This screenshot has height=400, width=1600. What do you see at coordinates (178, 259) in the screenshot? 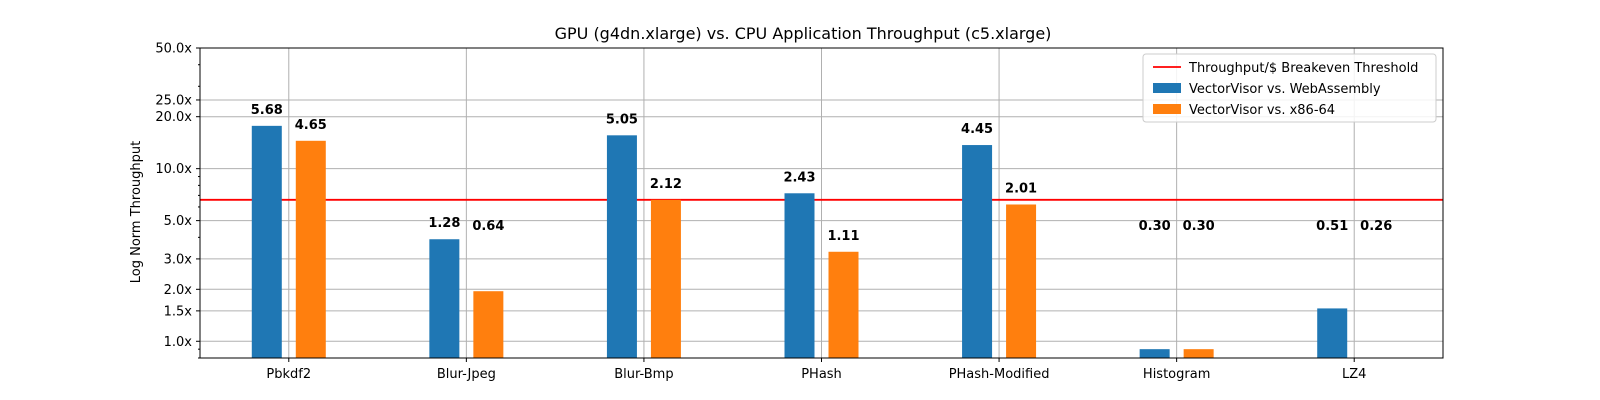
I see `y-tick-label: 3.0x` at bounding box center [178, 259].